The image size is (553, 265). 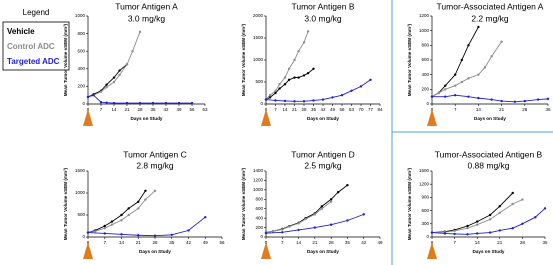 What do you see at coordinates (352, 109) in the screenshot?
I see `x-tick-label: 63` at bounding box center [352, 109].